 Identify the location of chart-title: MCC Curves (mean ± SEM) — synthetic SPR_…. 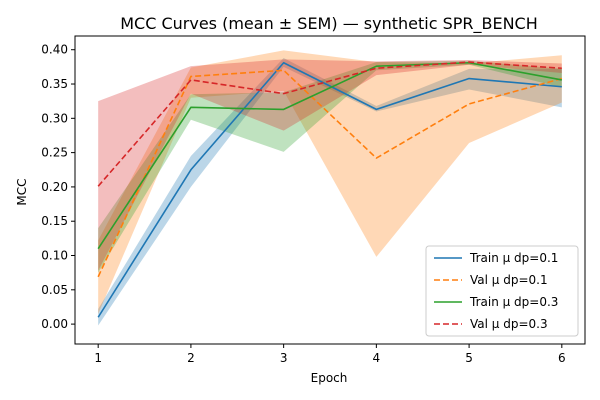
(329, 24).